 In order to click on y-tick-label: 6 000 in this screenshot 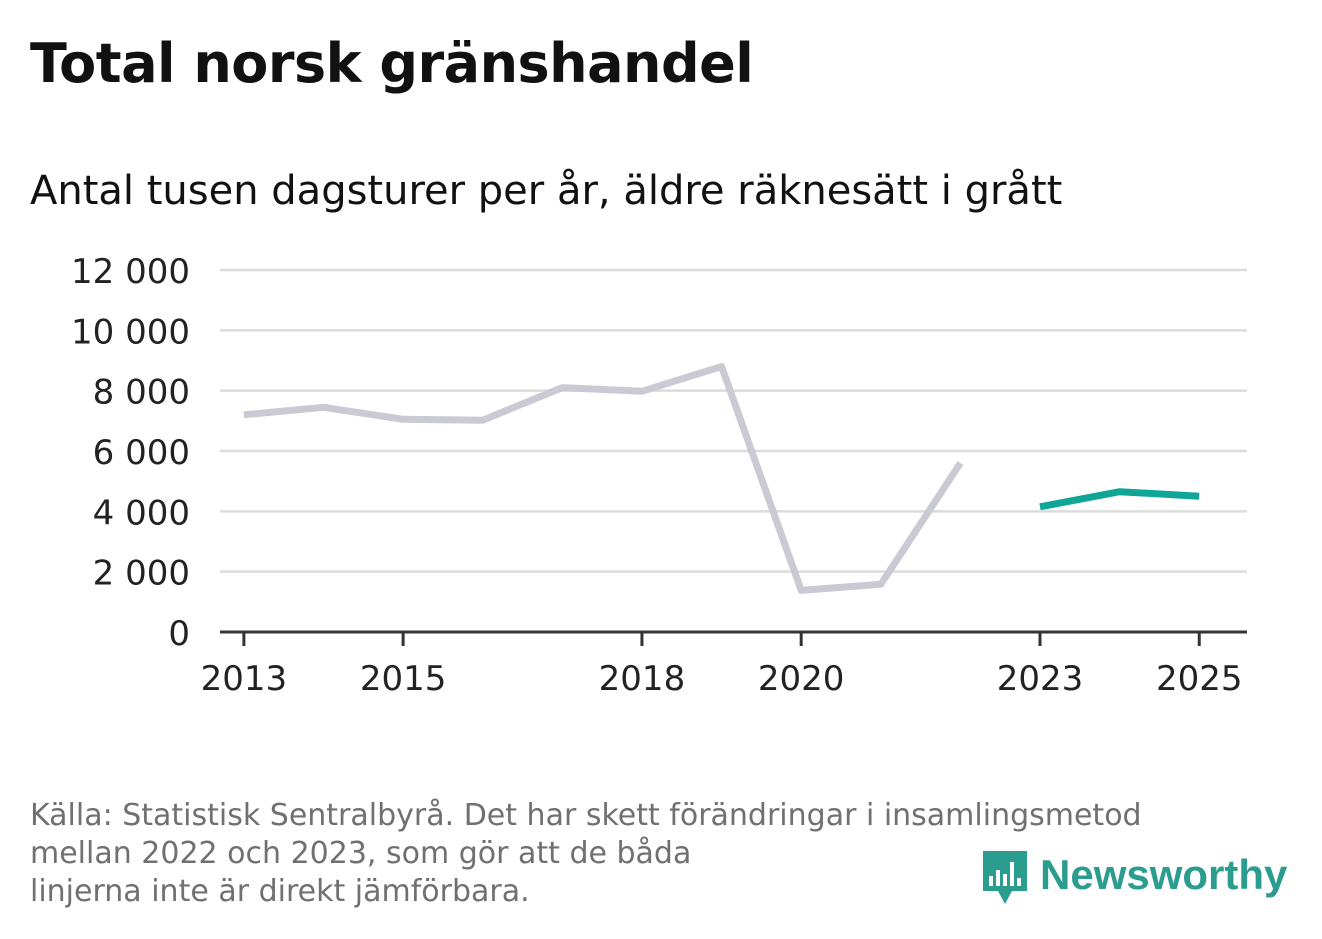, I will do `click(141, 453)`.